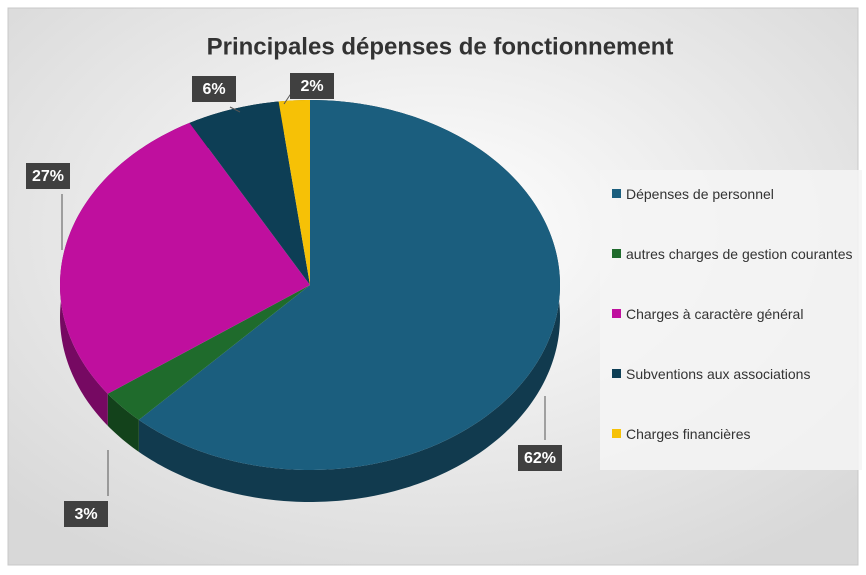 The height and width of the screenshot is (575, 866). Describe the element at coordinates (440, 46) in the screenshot. I see `chart-title: Principales dépenses de fonctionnement` at that location.